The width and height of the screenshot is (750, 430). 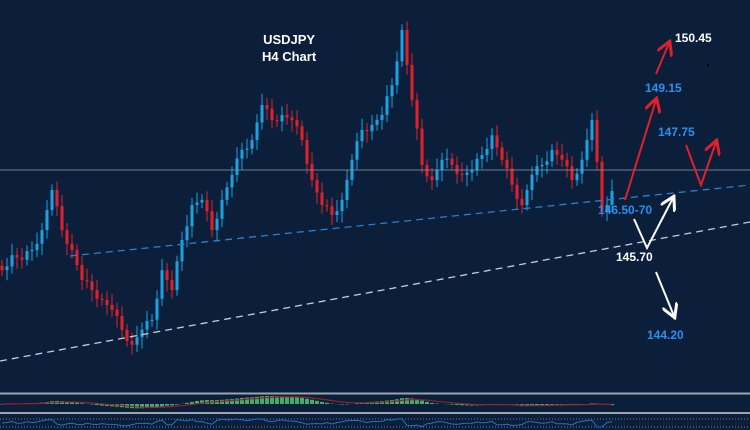 What do you see at coordinates (307, 423) in the screenshot?
I see `oscillator-panel` at bounding box center [307, 423].